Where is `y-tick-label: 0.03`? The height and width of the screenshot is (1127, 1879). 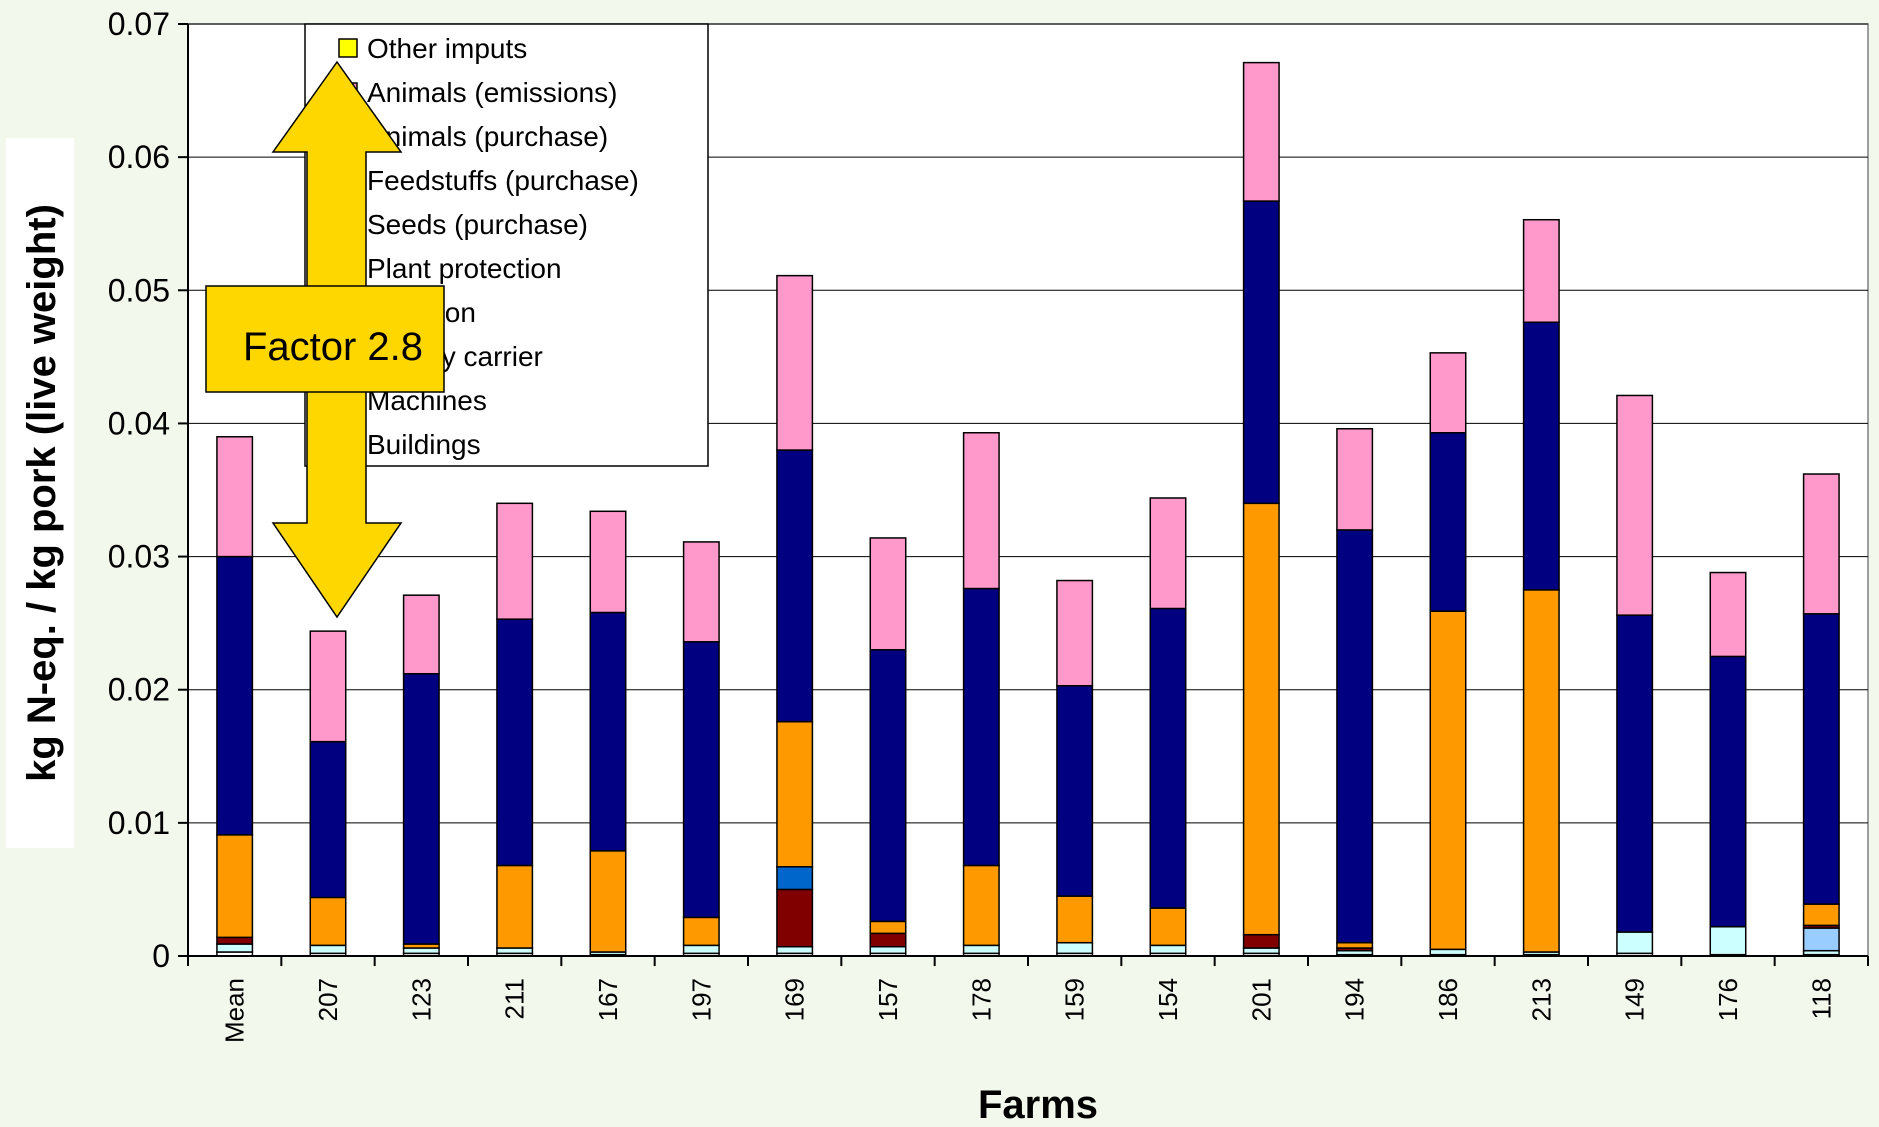 y-tick-label: 0.03 is located at coordinates (139, 557).